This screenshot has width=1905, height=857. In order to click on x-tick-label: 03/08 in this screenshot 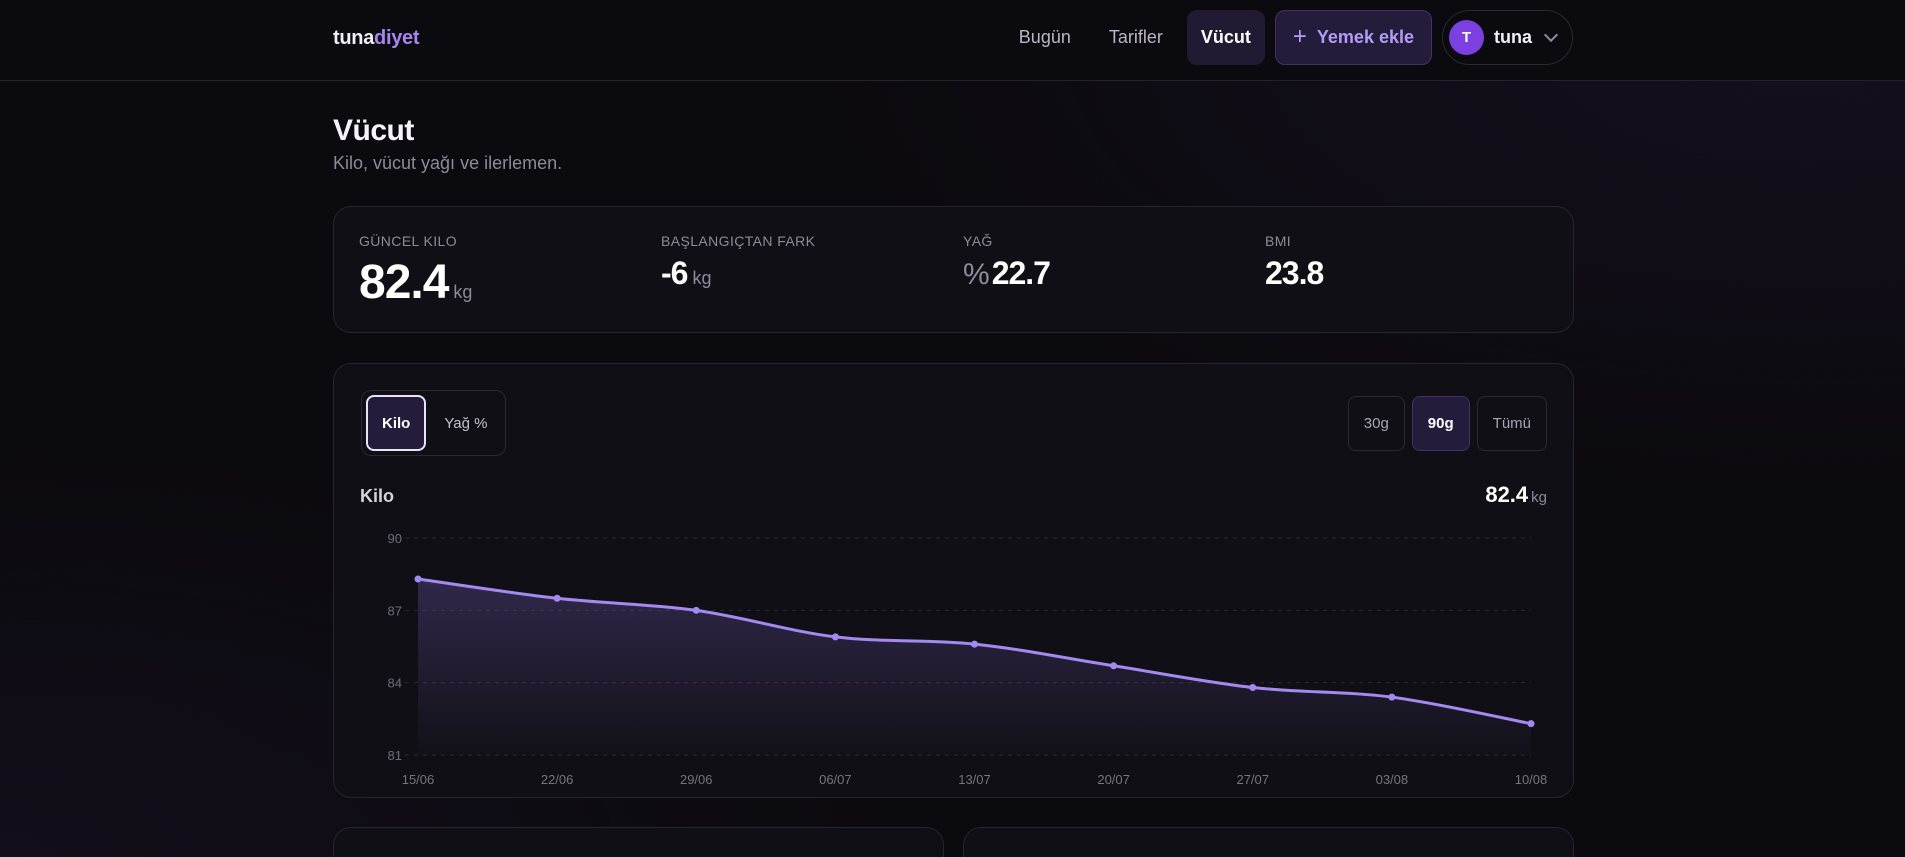, I will do `click(1392, 779)`.